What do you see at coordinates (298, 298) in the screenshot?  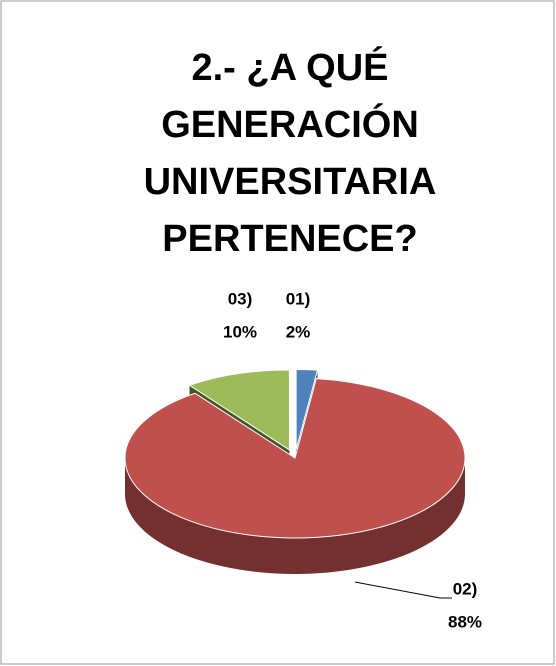 I see `data-label-category: 01)` at bounding box center [298, 298].